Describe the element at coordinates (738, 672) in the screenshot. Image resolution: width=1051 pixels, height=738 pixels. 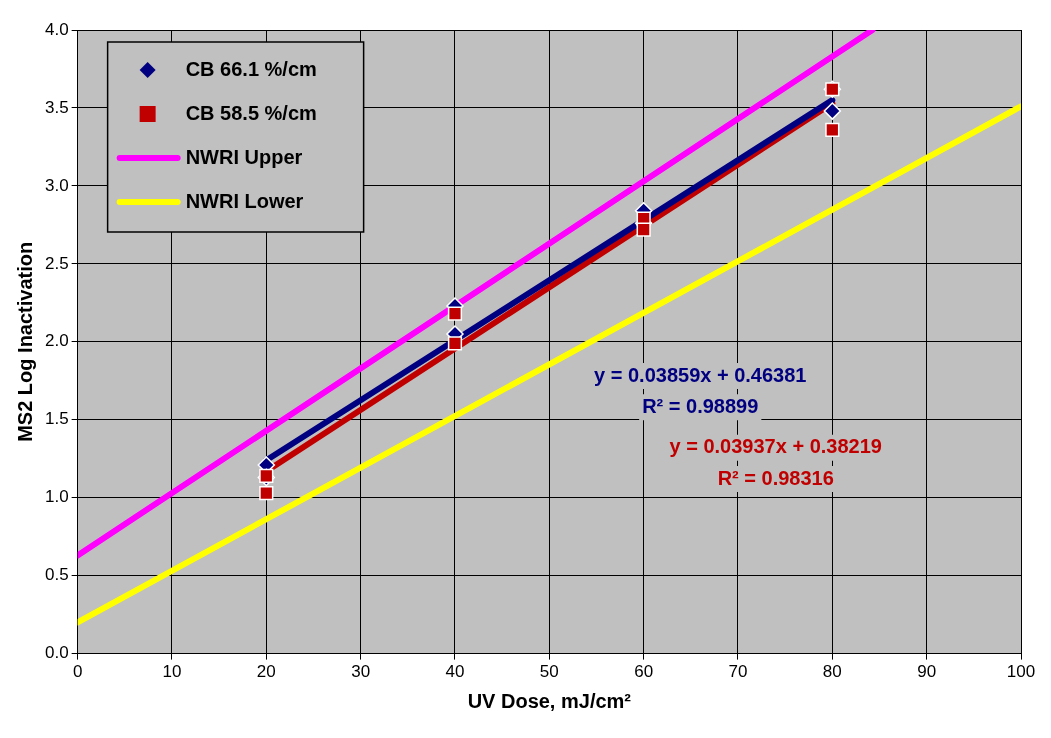
I see `x-tick-label: 70` at that location.